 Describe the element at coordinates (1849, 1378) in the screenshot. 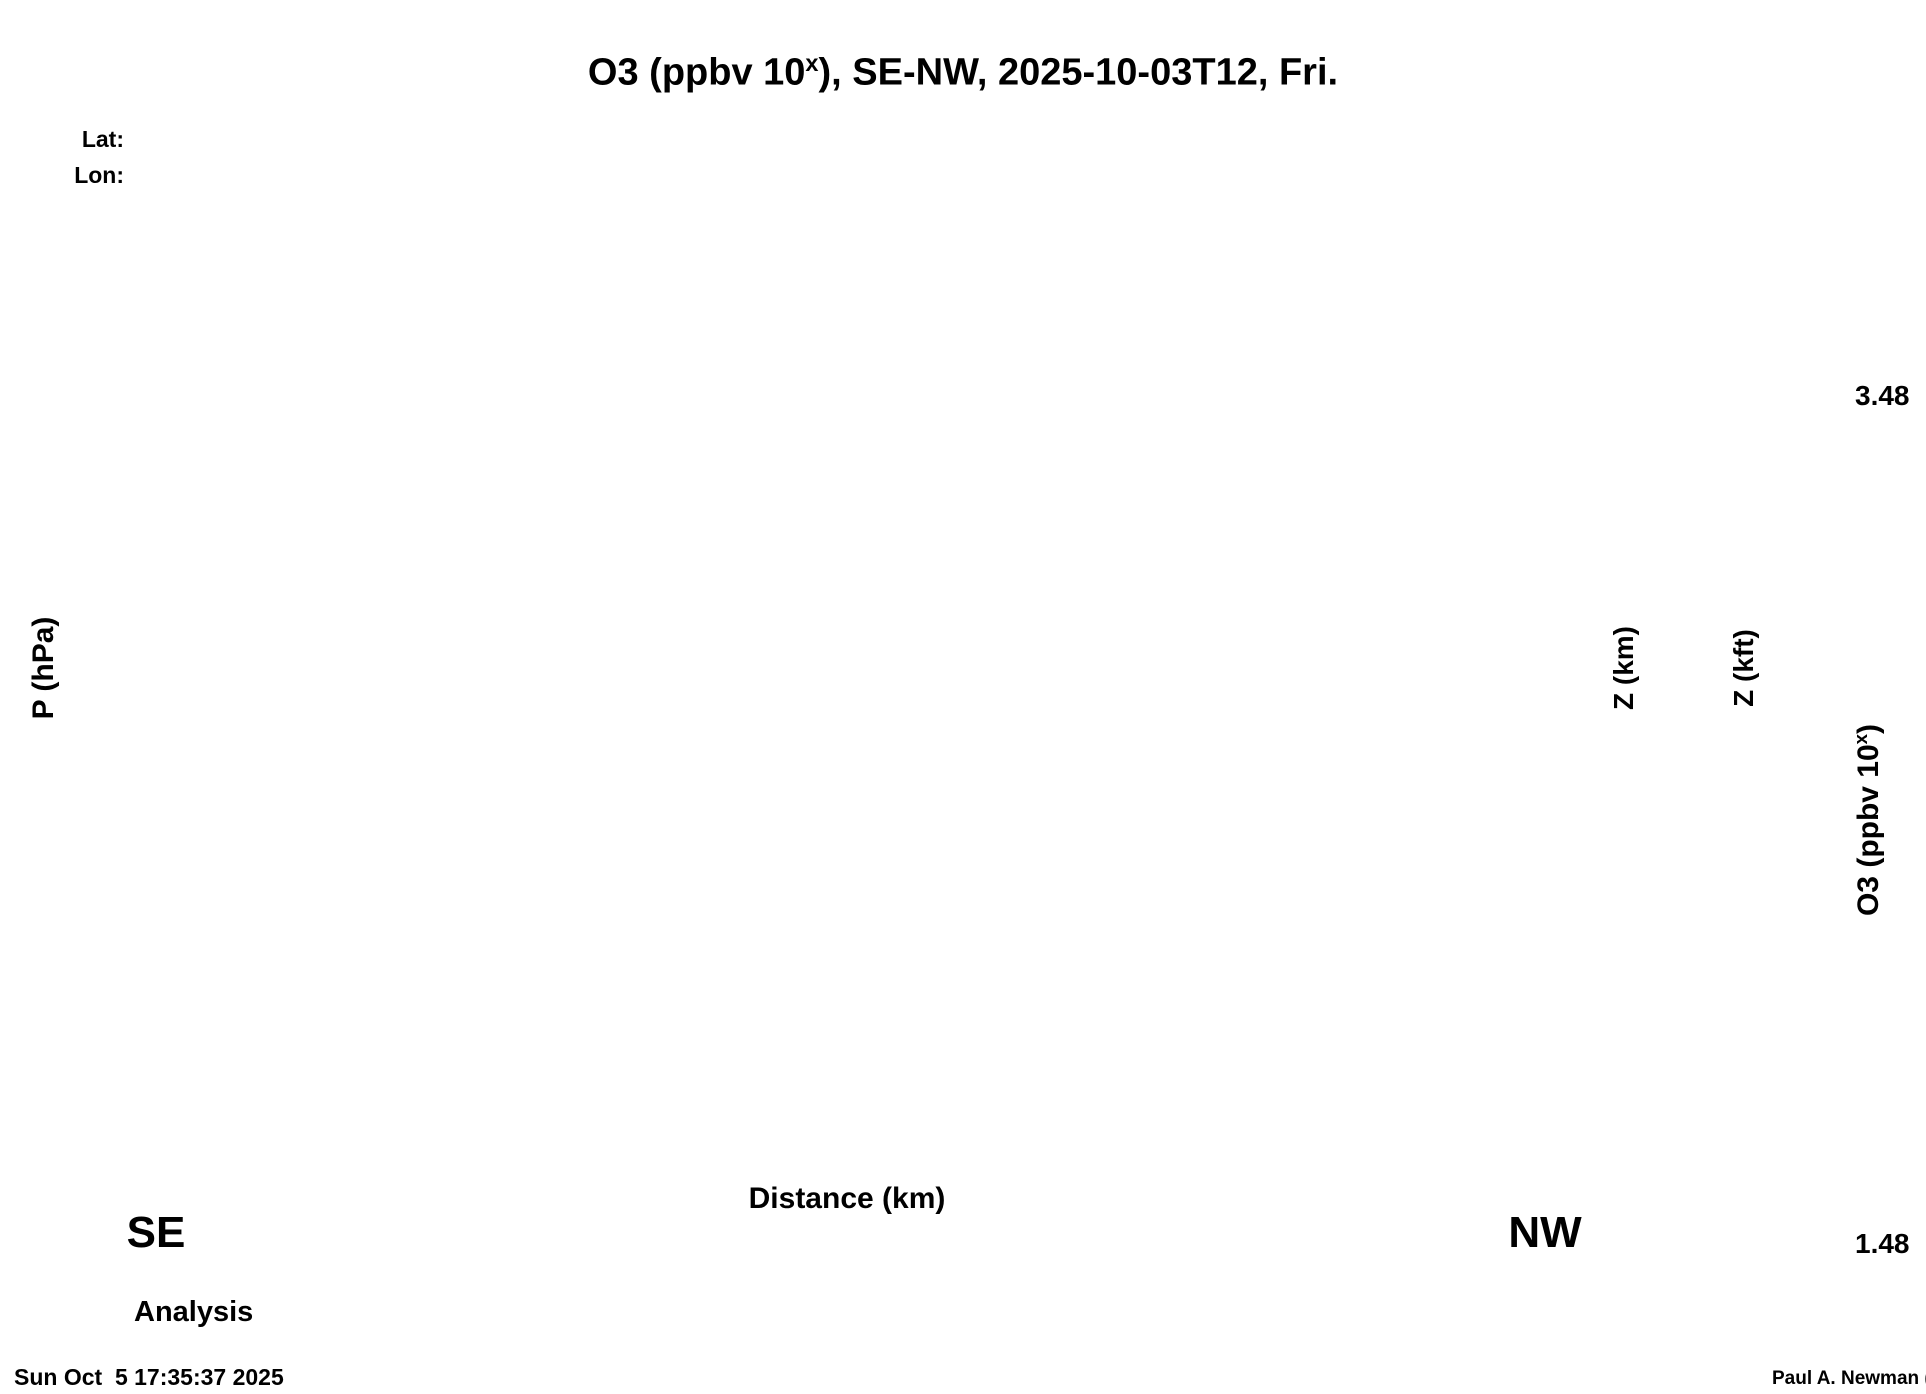

I see `credit: Paul A. Newman (NASA` at that location.